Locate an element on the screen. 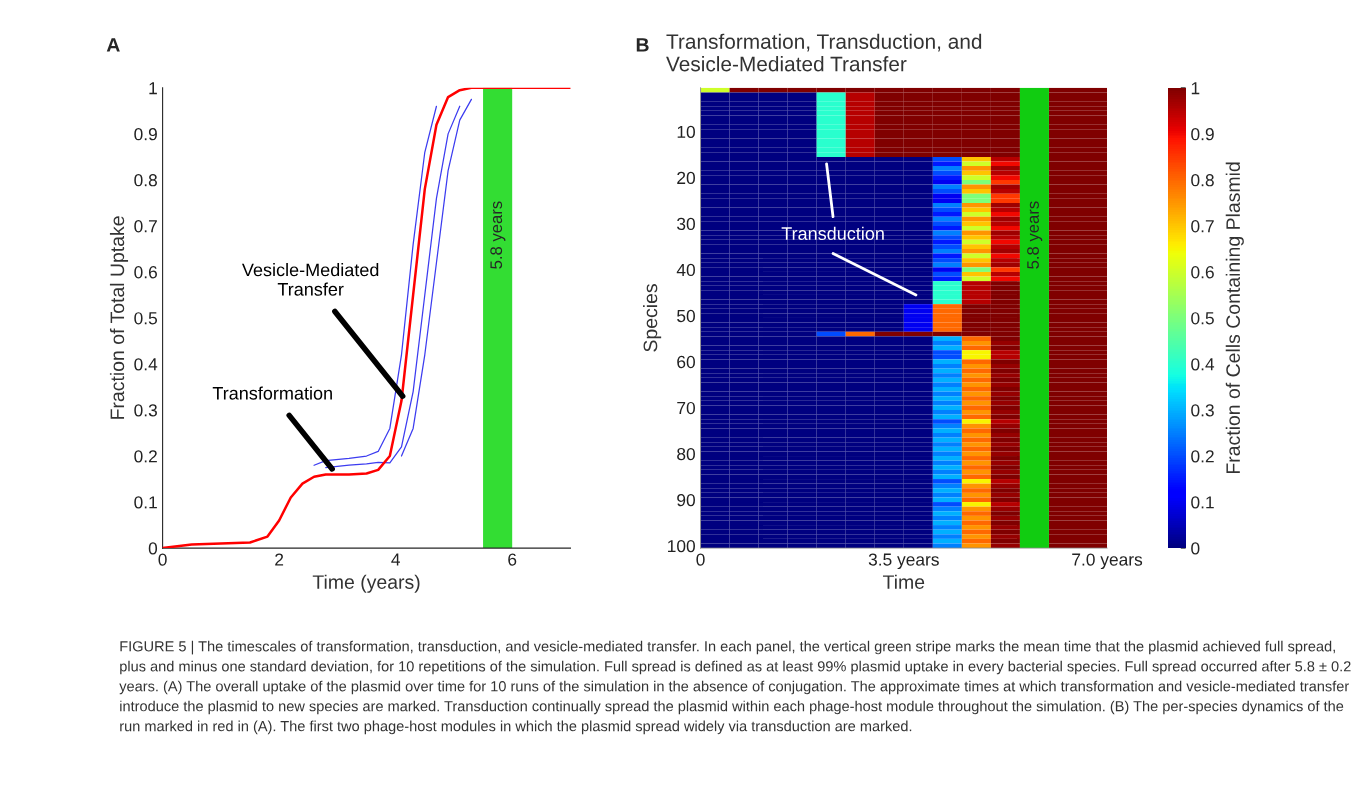 The width and height of the screenshot is (1355, 806). color-bar-label: 0.8 is located at coordinates (1202, 180).